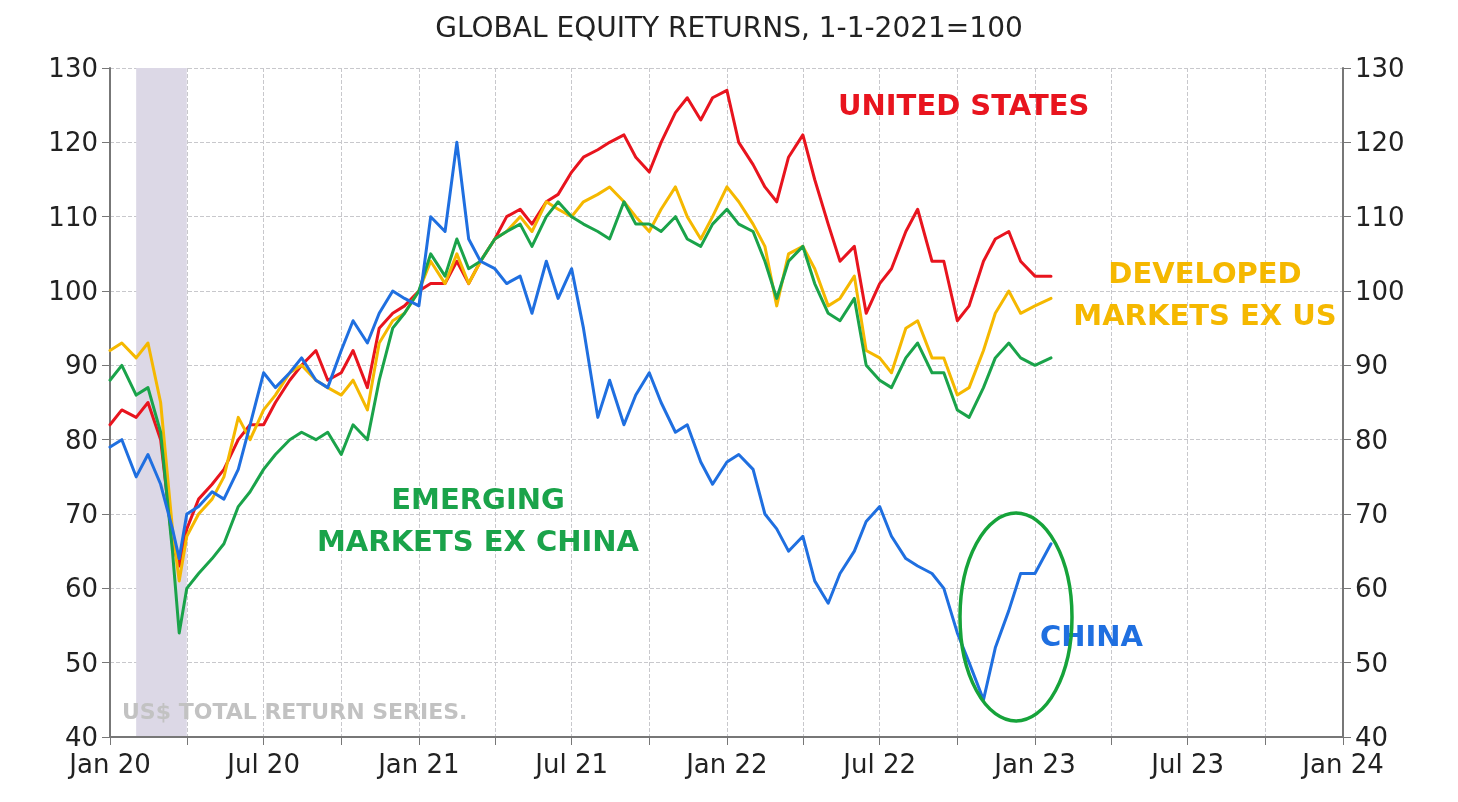 This screenshot has width=1458, height=802. What do you see at coordinates (879, 764) in the screenshot?
I see `x-tick-label: Jul 22` at bounding box center [879, 764].